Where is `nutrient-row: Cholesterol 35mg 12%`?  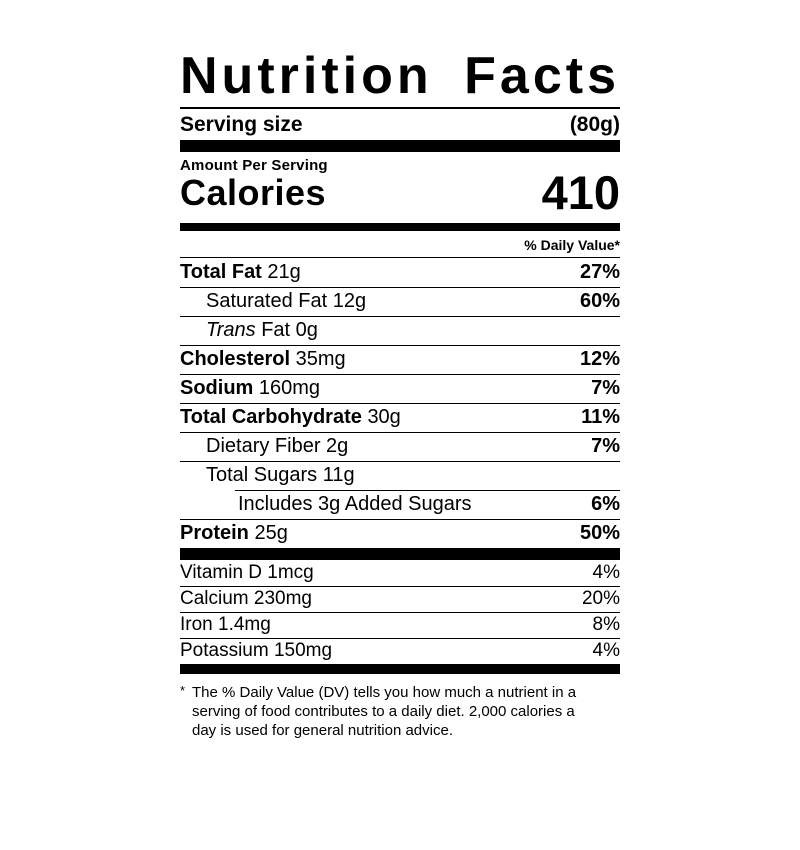 nutrient-row: Cholesterol 35mg 12% is located at coordinates (400, 359).